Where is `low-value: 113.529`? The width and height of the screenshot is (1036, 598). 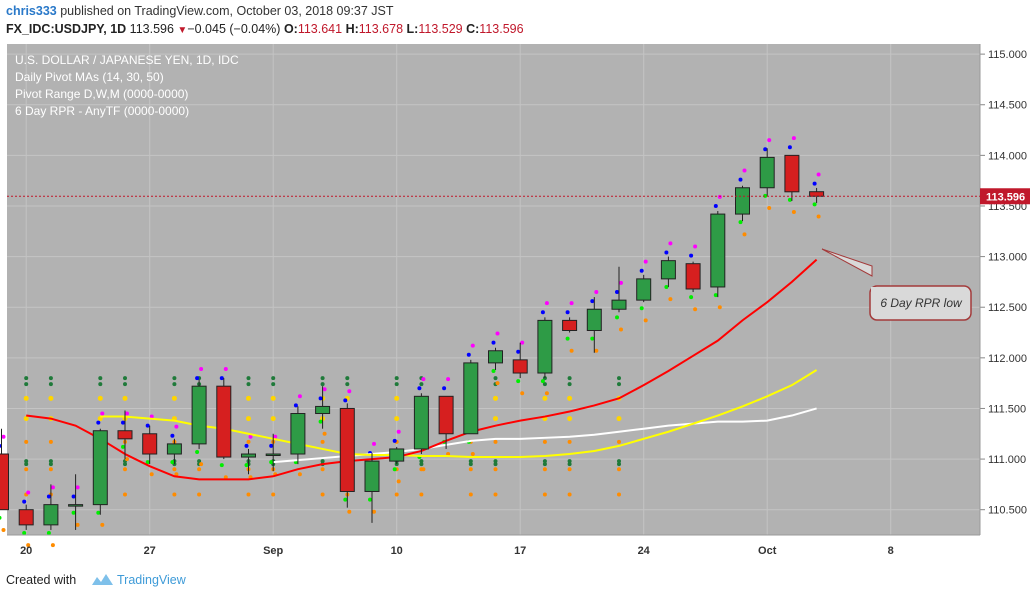 low-value: 113.529 is located at coordinates (440, 29).